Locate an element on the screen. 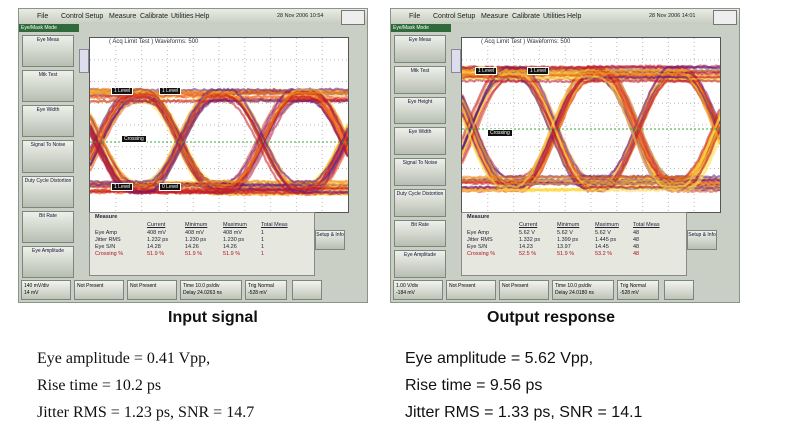 This screenshot has width=794, height=441. bottom-button-text: Delay 24.0180 ns is located at coordinates (574, 293).